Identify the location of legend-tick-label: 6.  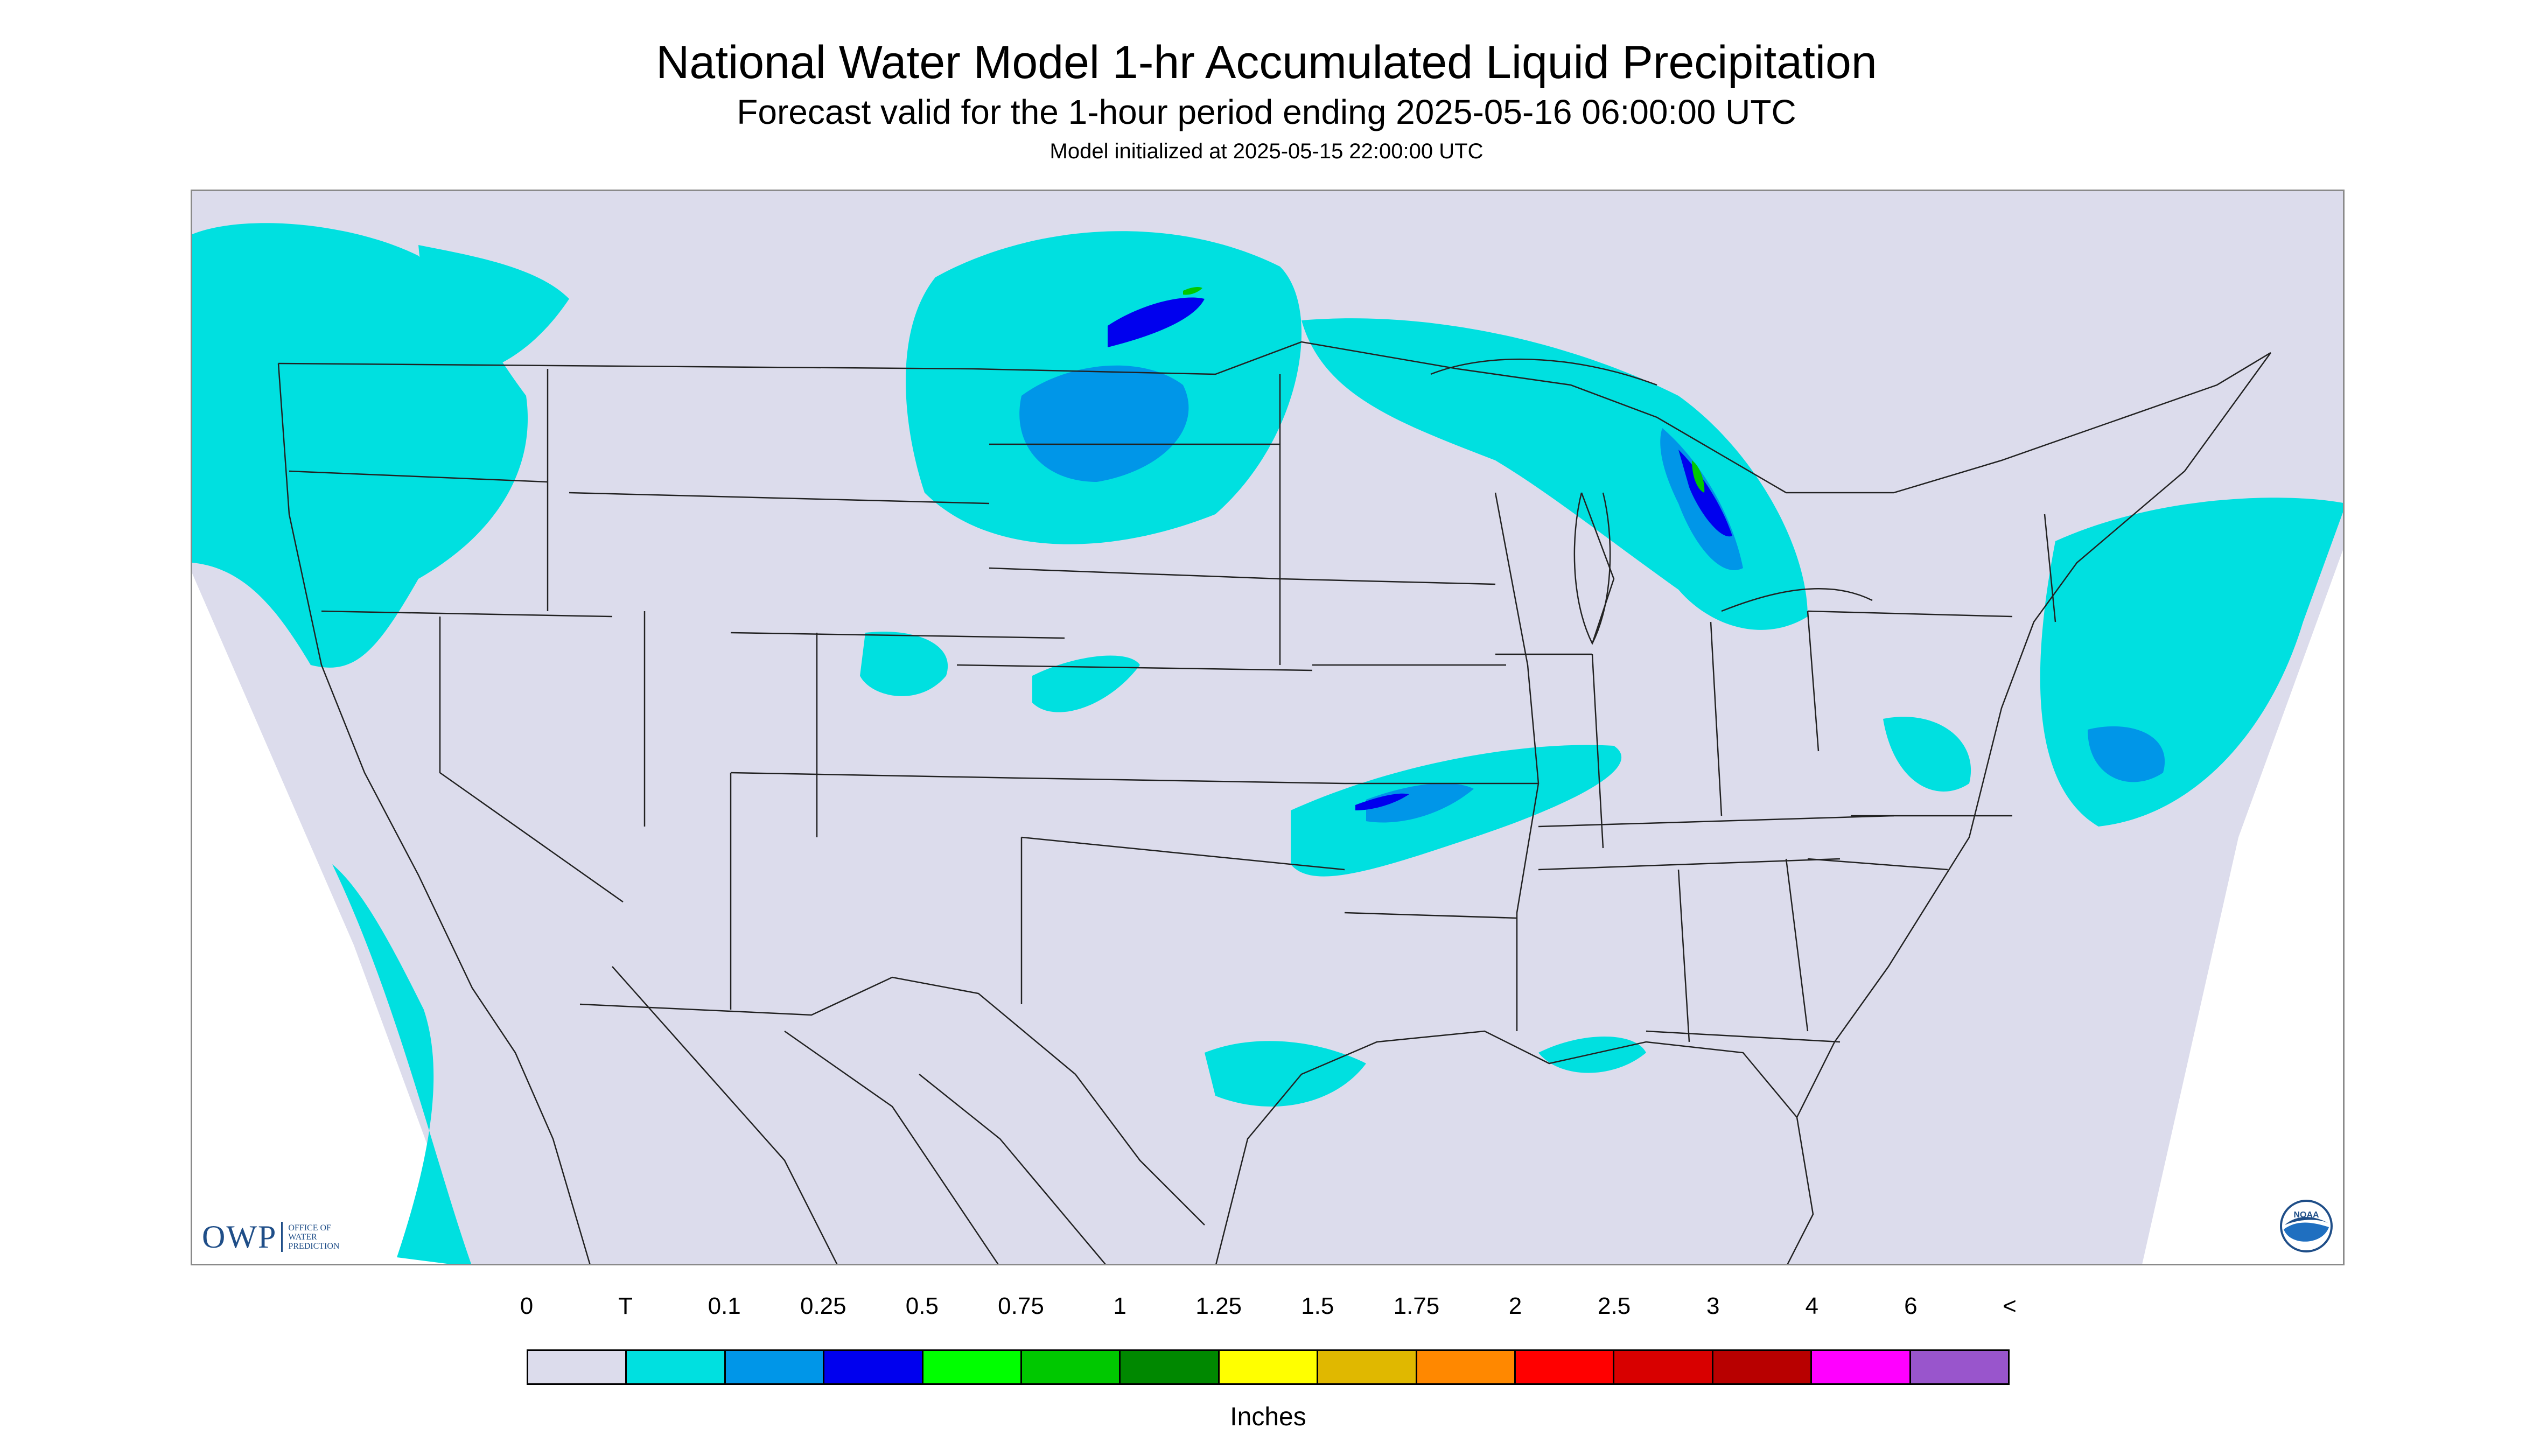
(1911, 1306).